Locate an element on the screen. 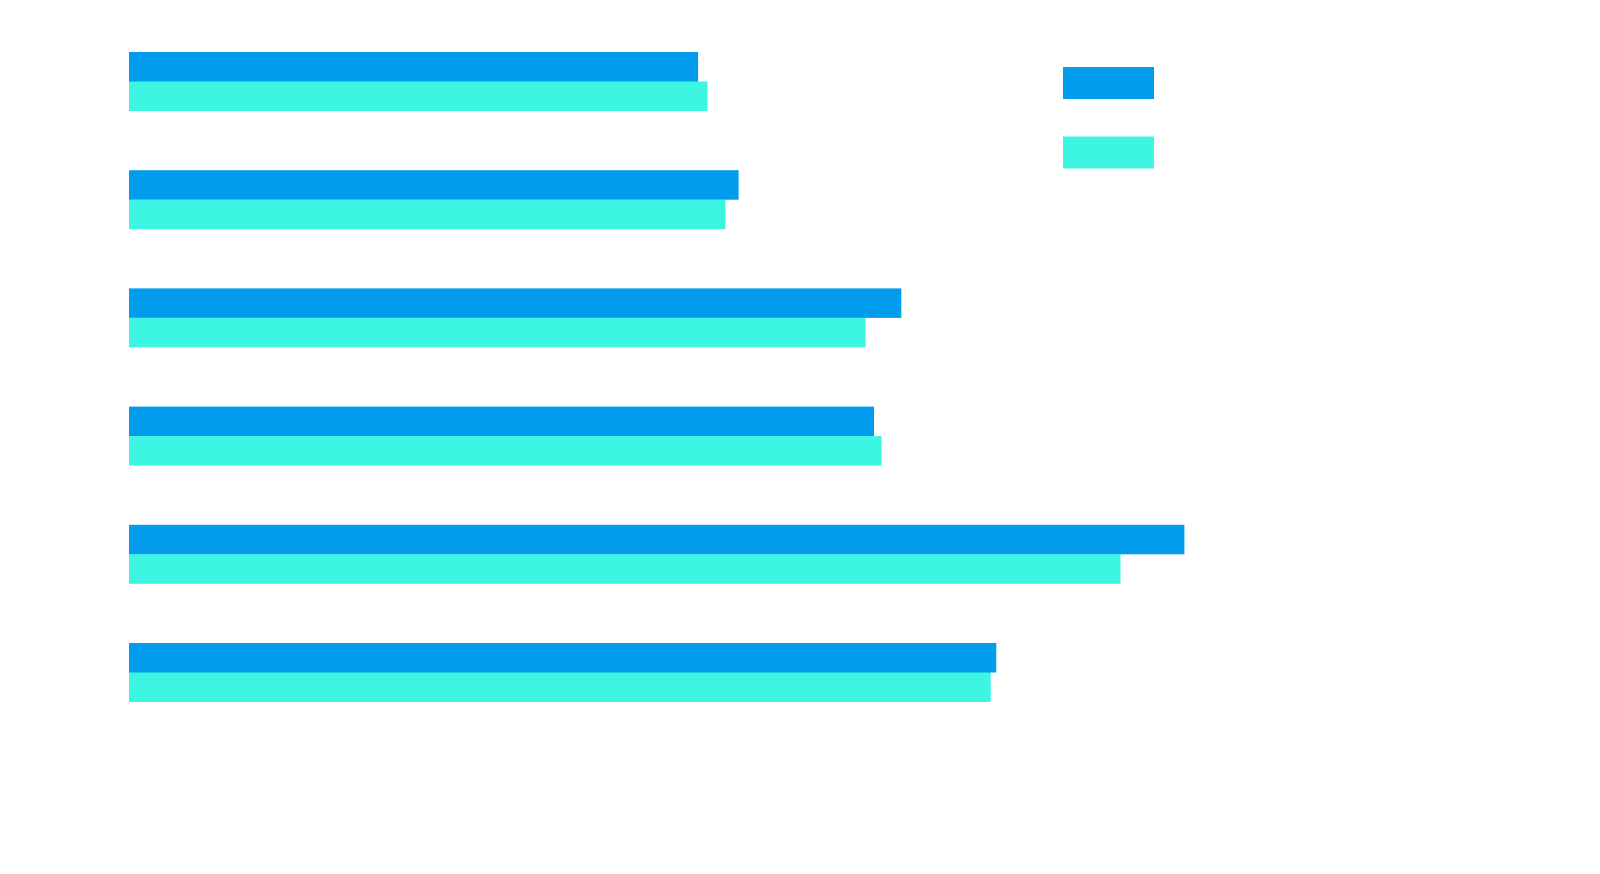 The width and height of the screenshot is (1600, 874). legend is located at coordinates (1108, 118).